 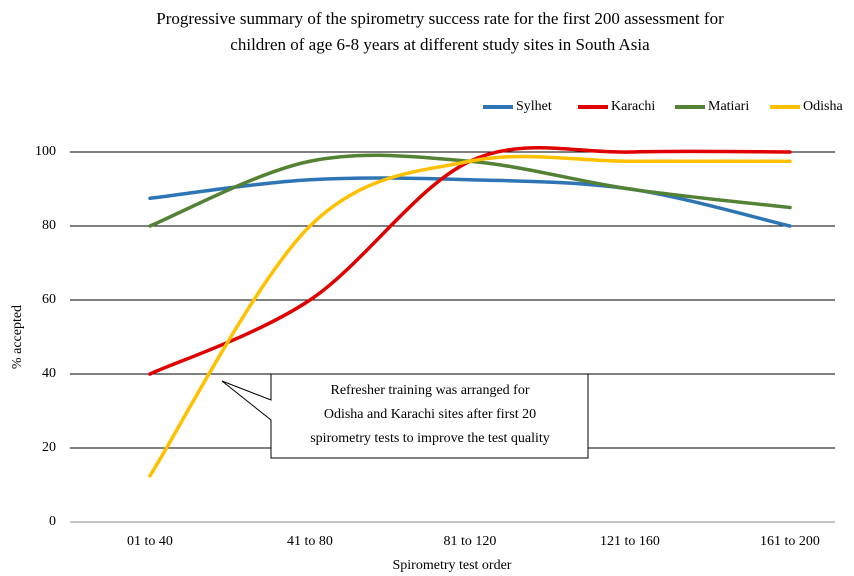 I want to click on annotation-box, so click(x=405, y=416).